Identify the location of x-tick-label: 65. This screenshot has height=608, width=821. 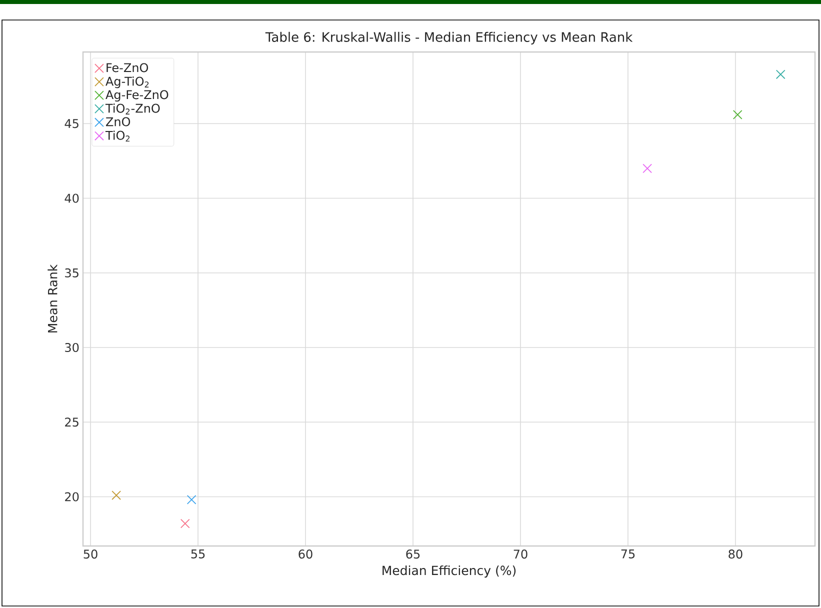
(413, 554).